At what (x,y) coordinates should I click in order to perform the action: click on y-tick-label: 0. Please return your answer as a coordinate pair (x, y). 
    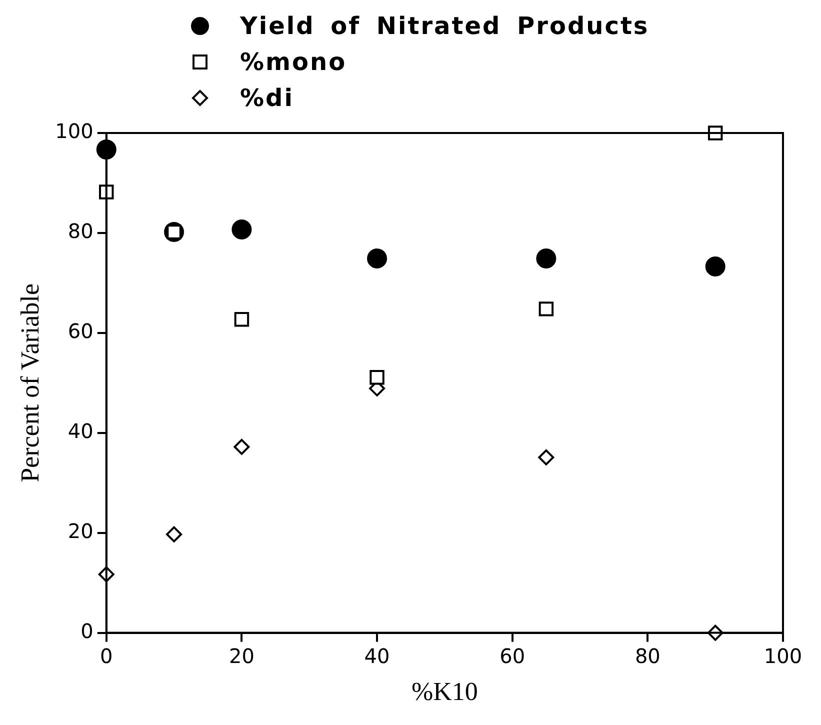
    Looking at the image, I should click on (87, 631).